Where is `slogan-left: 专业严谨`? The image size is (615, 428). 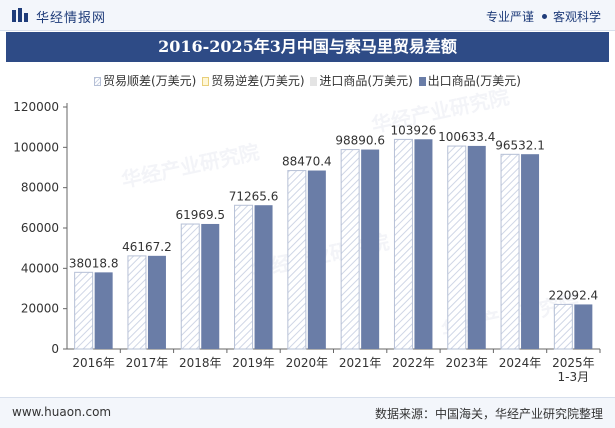
slogan-left: 专业严谨 is located at coordinates (509, 17).